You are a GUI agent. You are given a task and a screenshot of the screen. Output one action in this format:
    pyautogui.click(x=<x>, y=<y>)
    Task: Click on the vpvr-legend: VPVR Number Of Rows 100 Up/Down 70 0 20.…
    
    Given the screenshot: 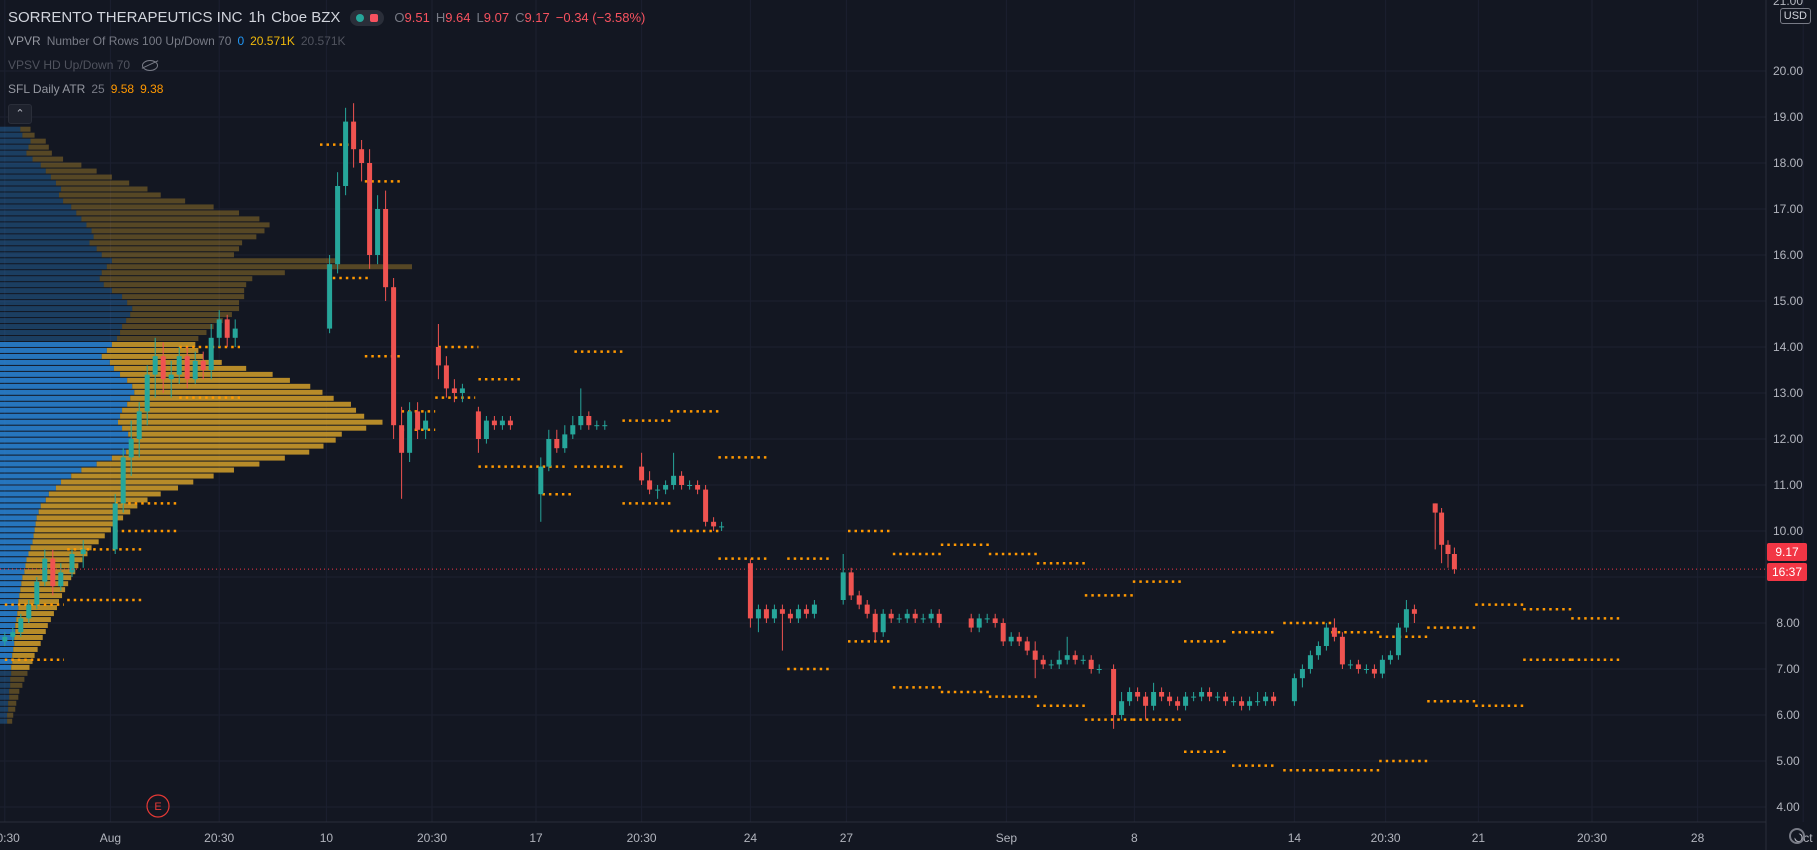 What is the action you would take?
    pyautogui.click(x=177, y=41)
    